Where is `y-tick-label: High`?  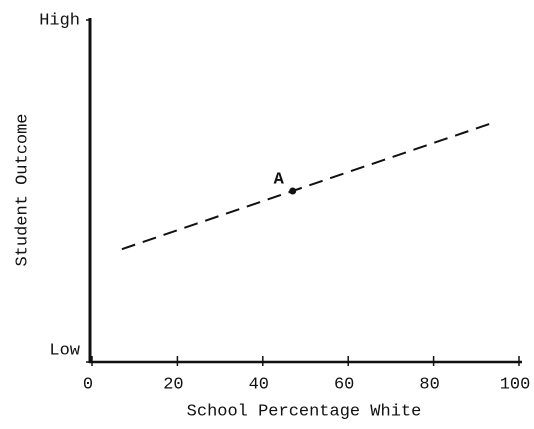
y-tick-label: High is located at coordinates (59, 20).